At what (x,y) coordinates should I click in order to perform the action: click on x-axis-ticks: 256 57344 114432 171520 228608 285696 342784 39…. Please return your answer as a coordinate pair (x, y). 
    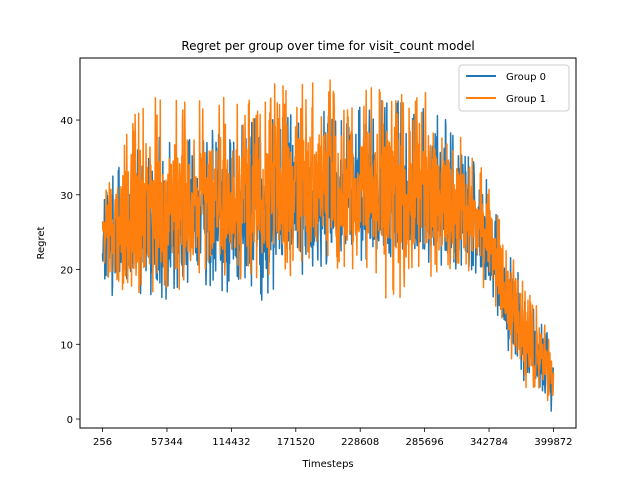
    Looking at the image, I should click on (333, 438).